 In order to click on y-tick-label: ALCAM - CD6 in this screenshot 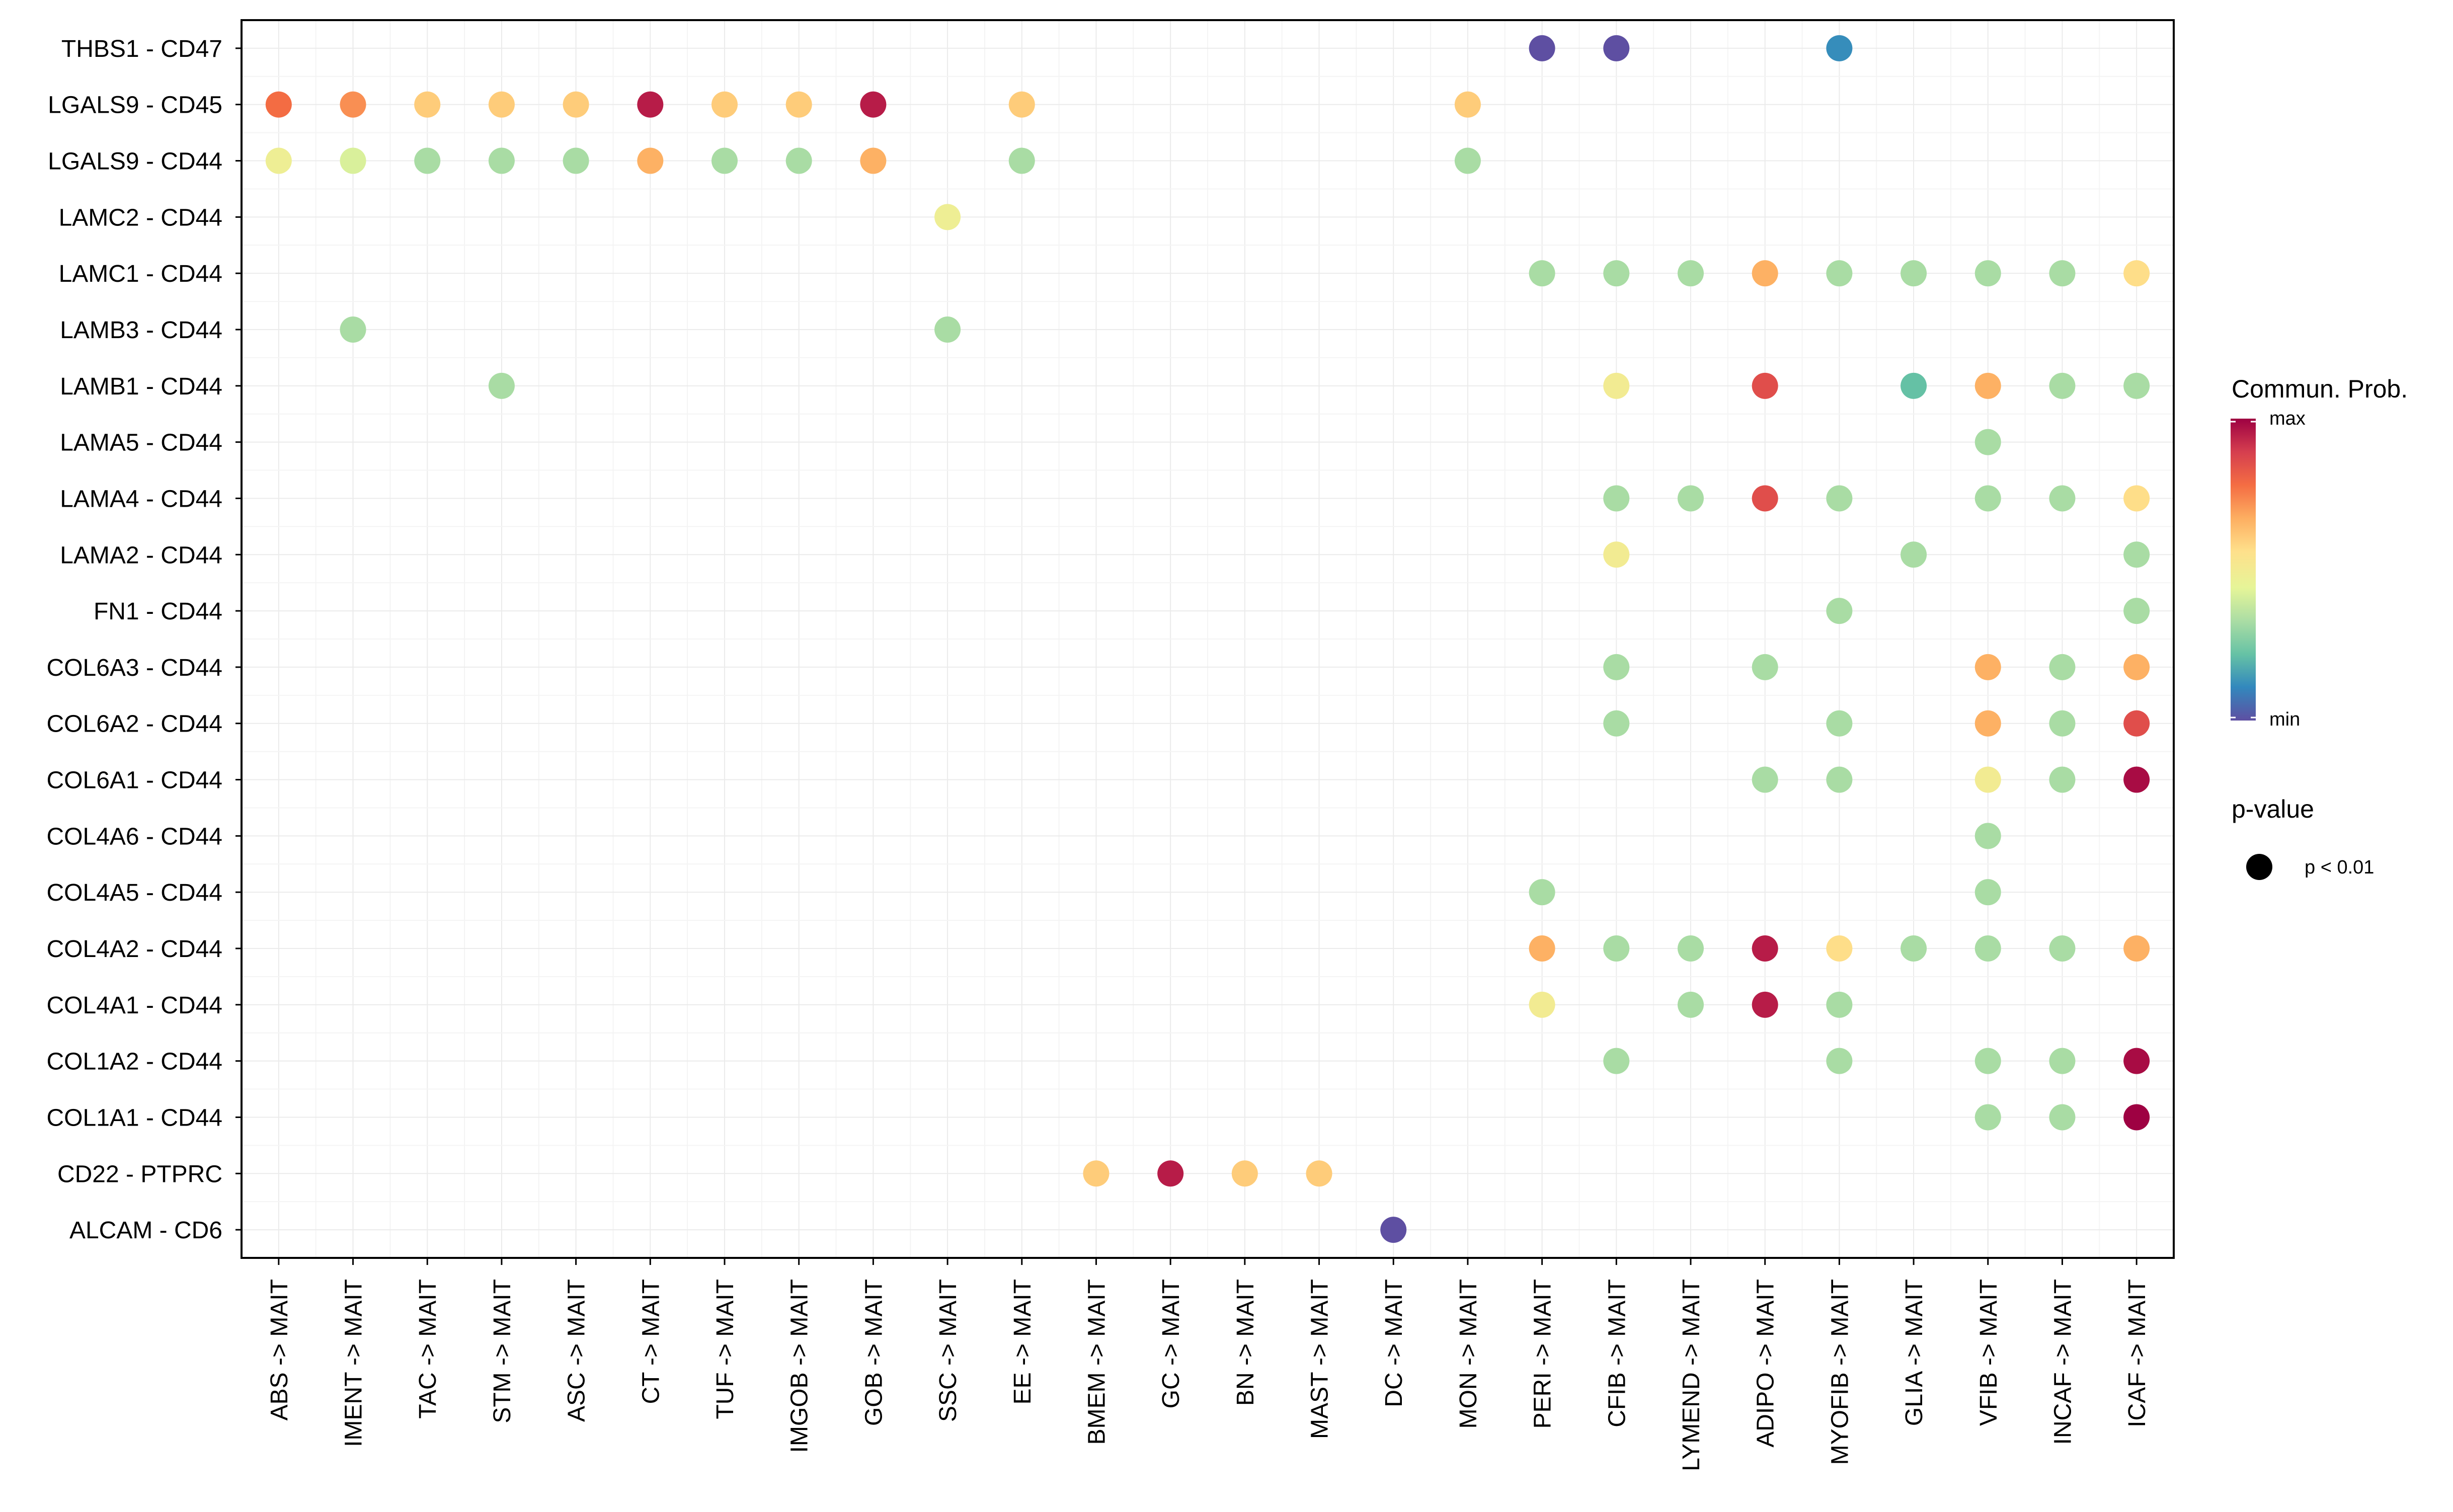, I will do `click(145, 1230)`.